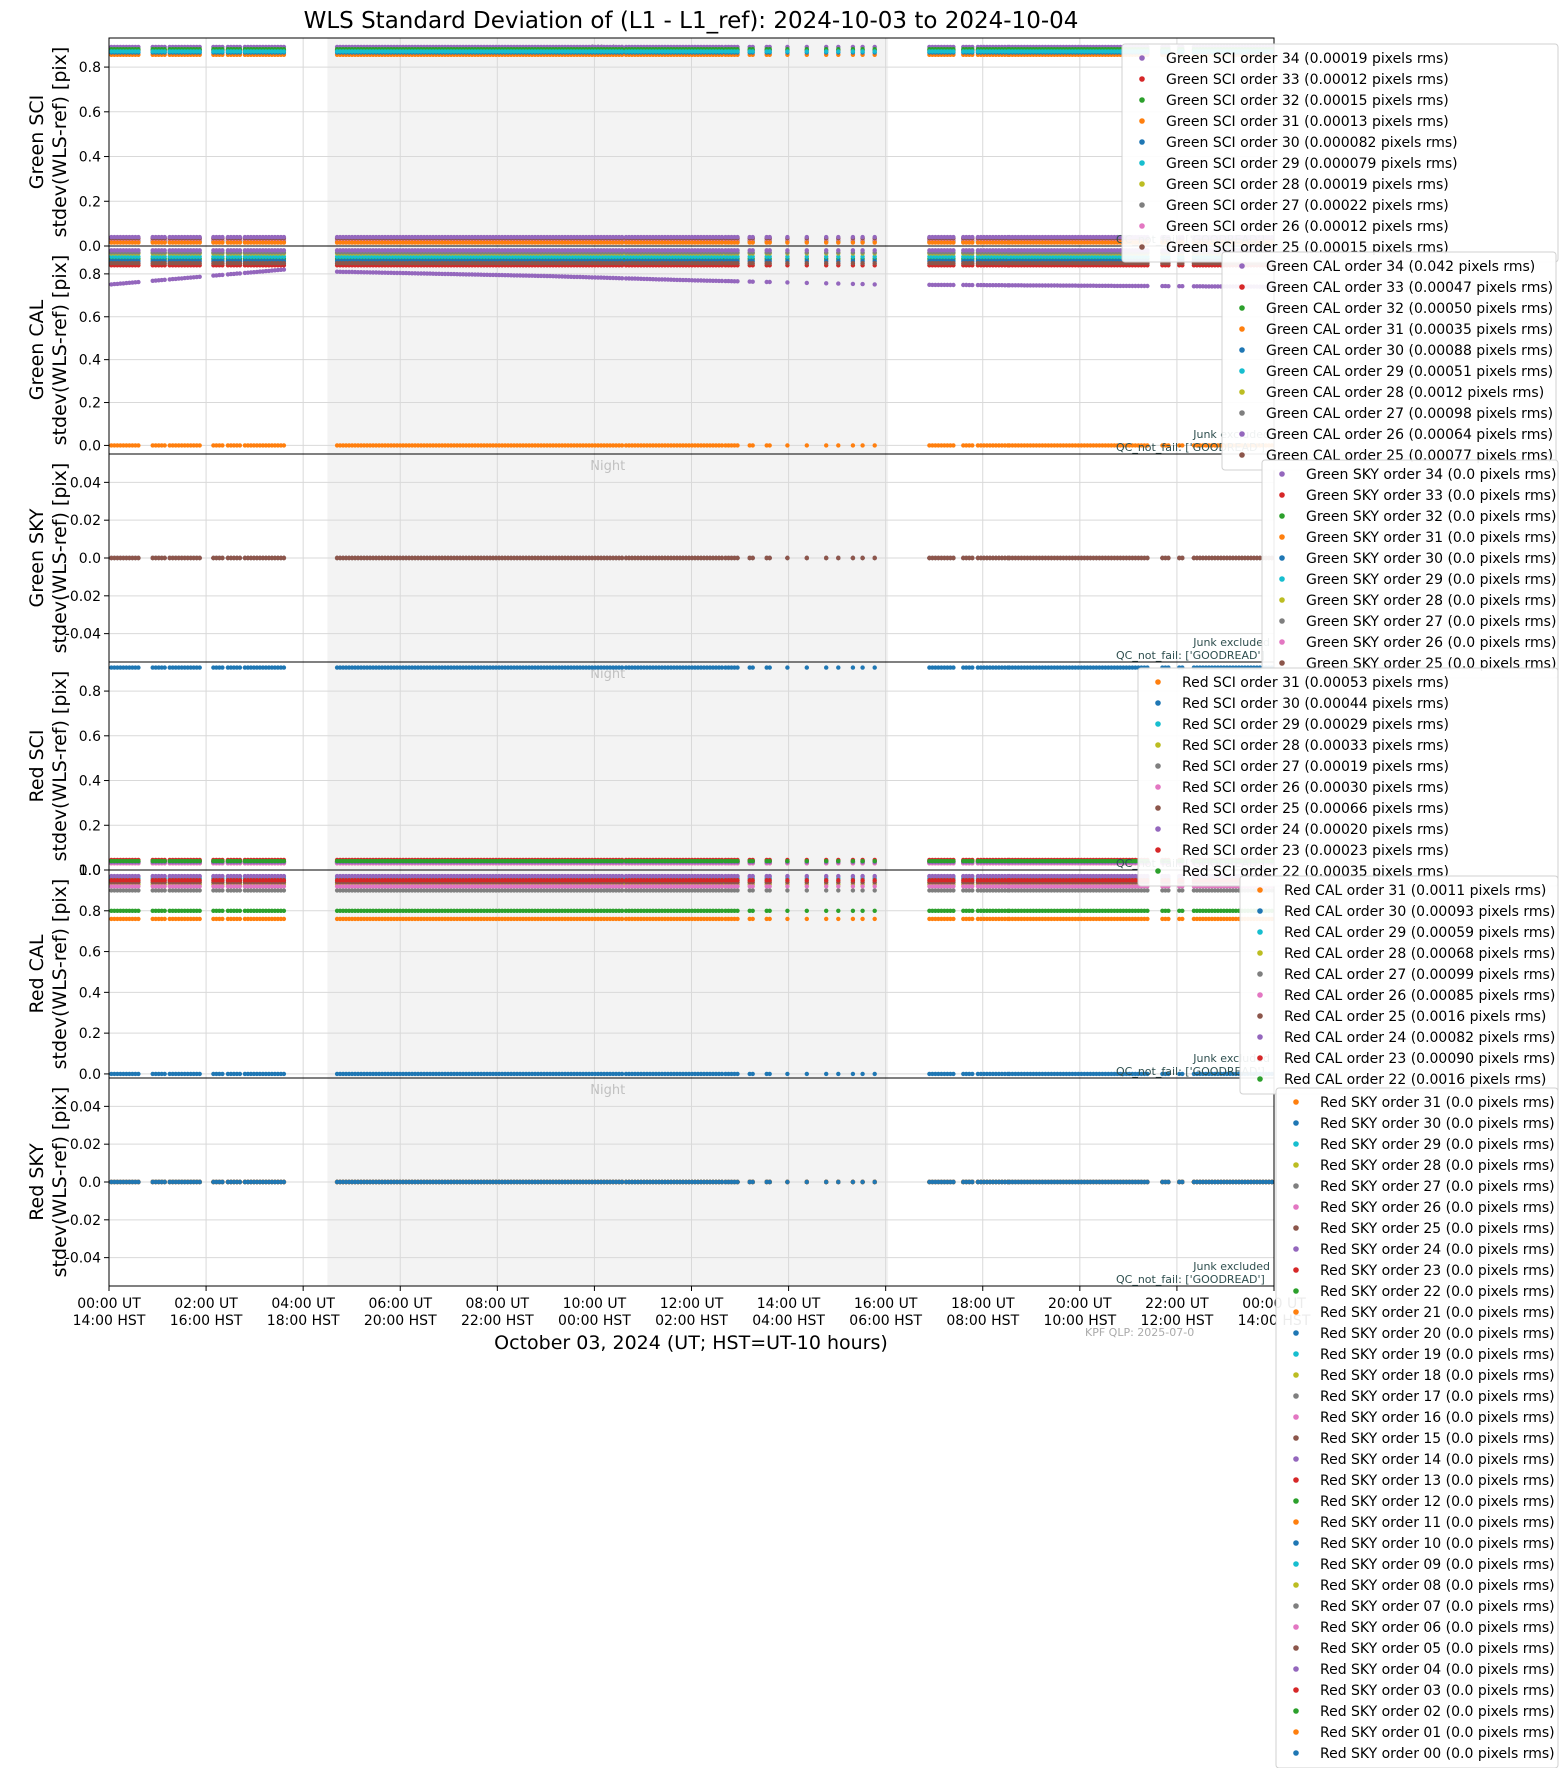 The height and width of the screenshot is (1768, 1564). I want to click on y-tick-label: 0.8, so click(90, 68).